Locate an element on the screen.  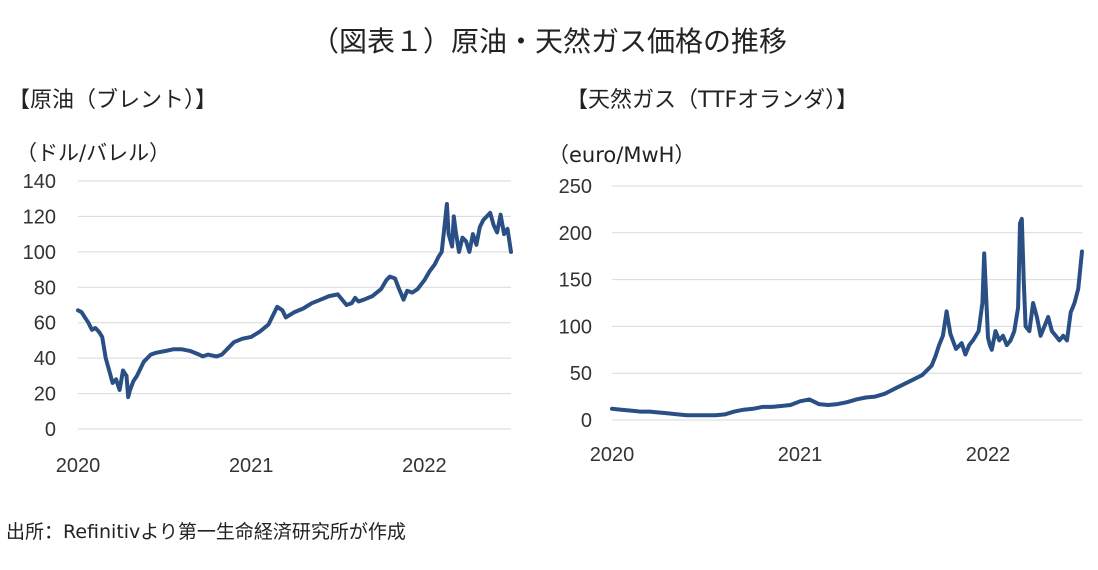
gas-x-tick-label: 2020 is located at coordinates (612, 455).